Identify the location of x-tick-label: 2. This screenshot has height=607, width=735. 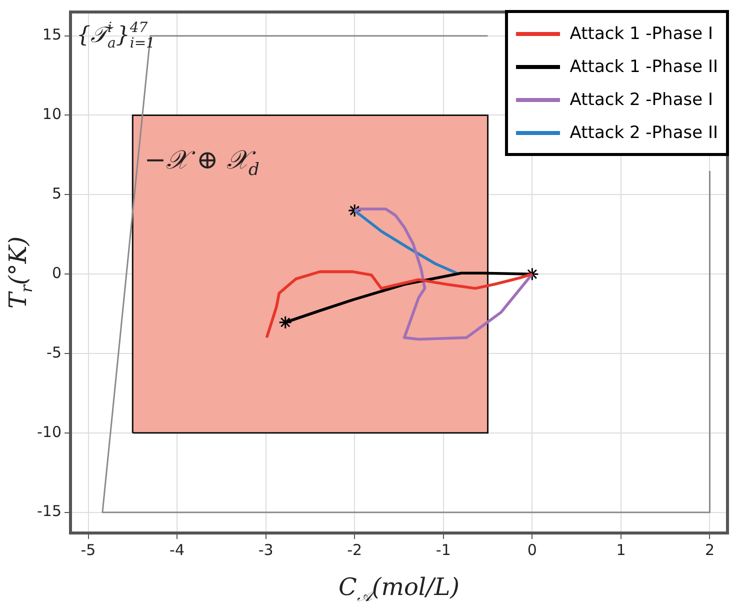
(709, 549).